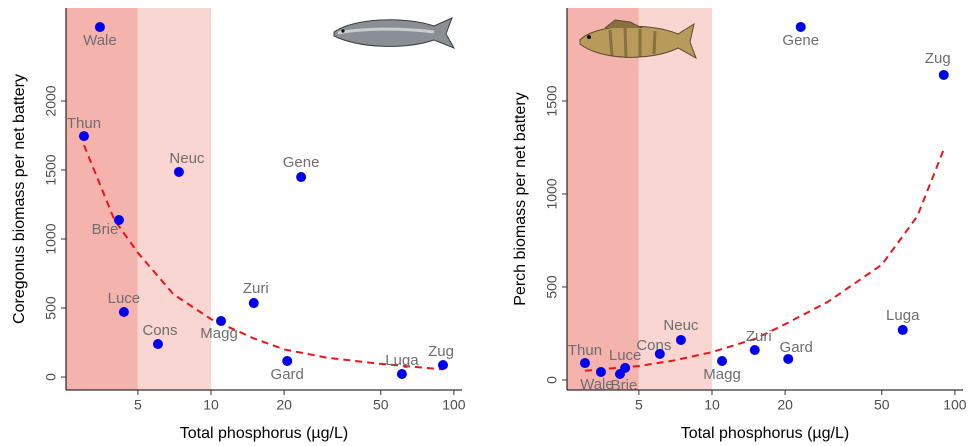  Describe the element at coordinates (394, 33) in the screenshot. I see `whitefish-icon` at that location.